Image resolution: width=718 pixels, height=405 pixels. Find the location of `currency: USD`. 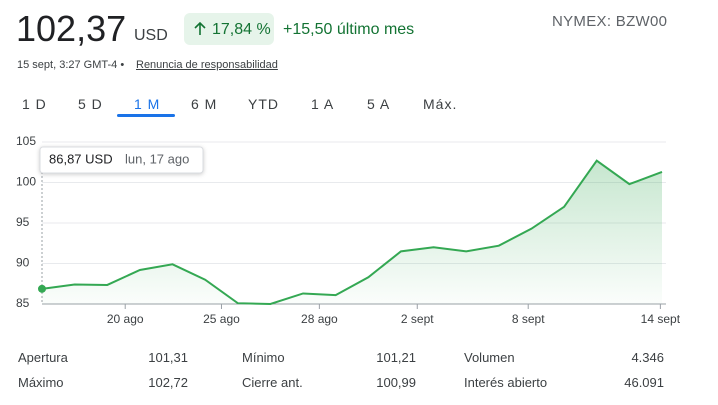

currency: USD is located at coordinates (151, 35).